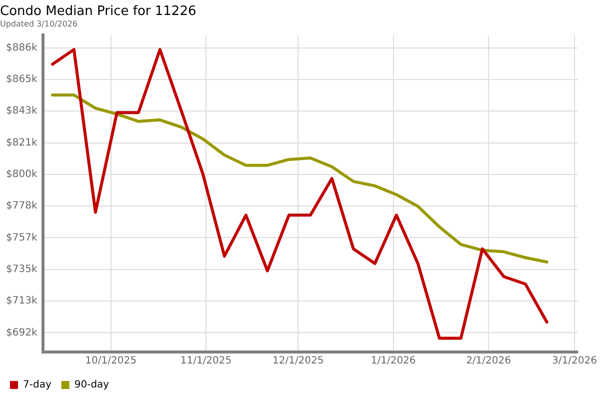  What do you see at coordinates (22, 80) in the screenshot?
I see `y-tick-label: $865k` at bounding box center [22, 80].